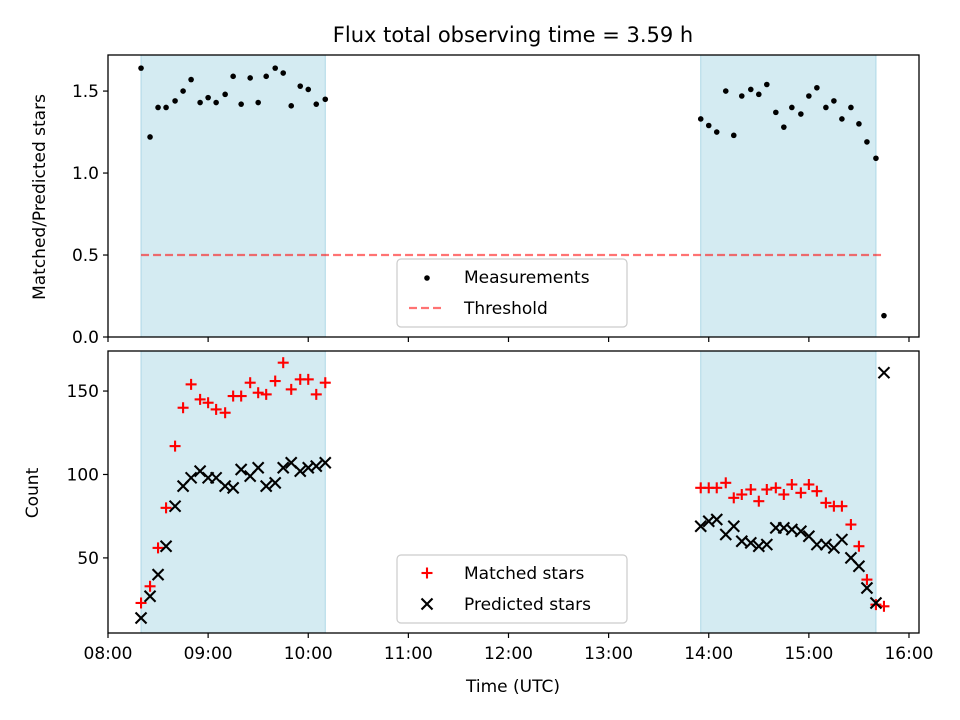 Image resolution: width=960 pixels, height=720 pixels. Describe the element at coordinates (83, 392) in the screenshot. I see `bottom-y-tick-label: 150` at that location.